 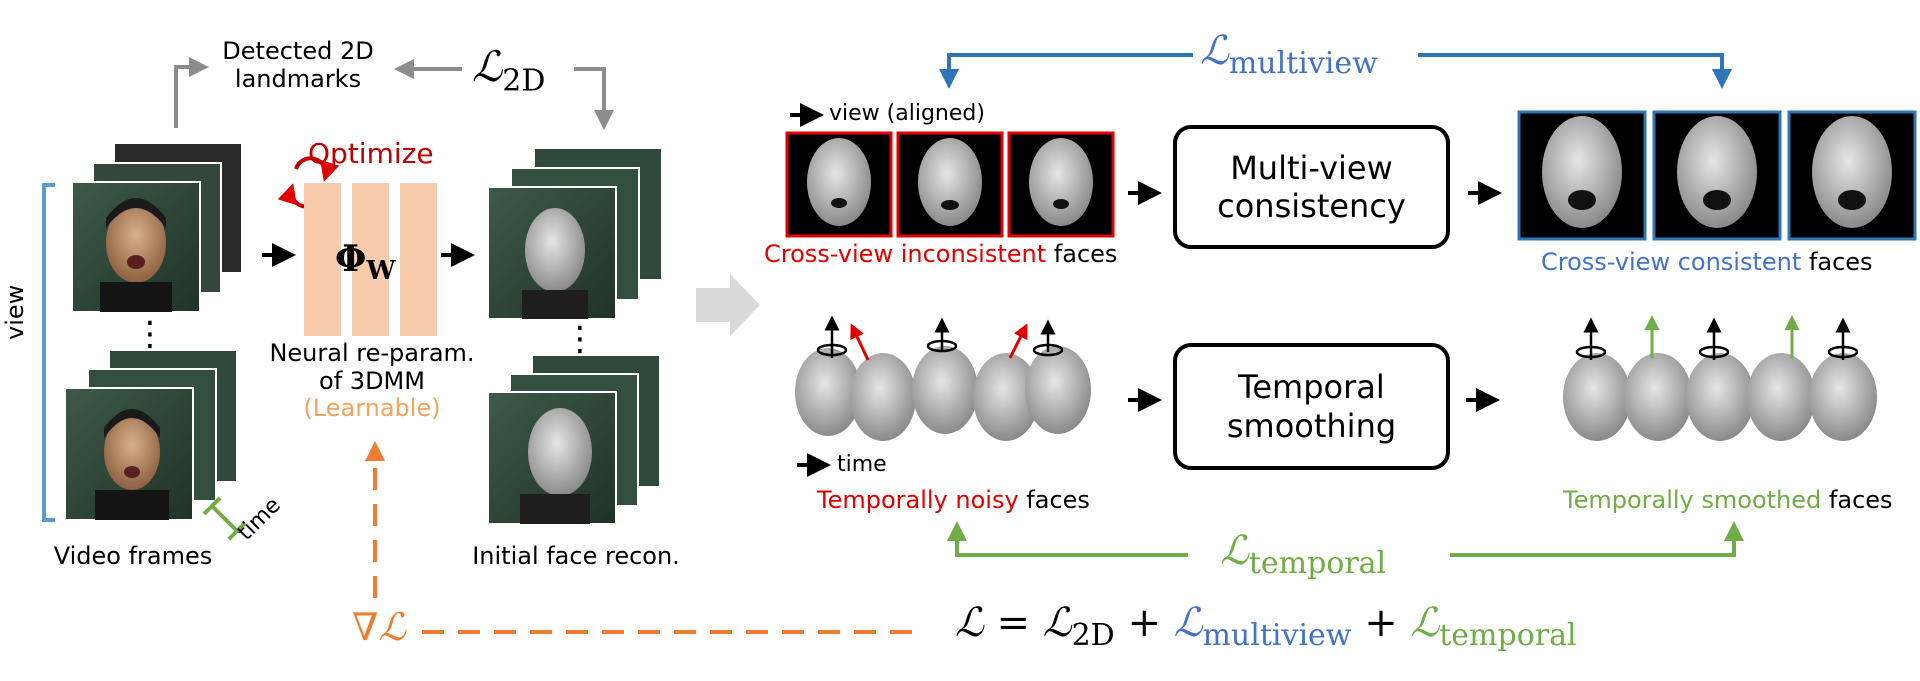 I want to click on learnable-label: (Learnable), so click(x=372, y=408).